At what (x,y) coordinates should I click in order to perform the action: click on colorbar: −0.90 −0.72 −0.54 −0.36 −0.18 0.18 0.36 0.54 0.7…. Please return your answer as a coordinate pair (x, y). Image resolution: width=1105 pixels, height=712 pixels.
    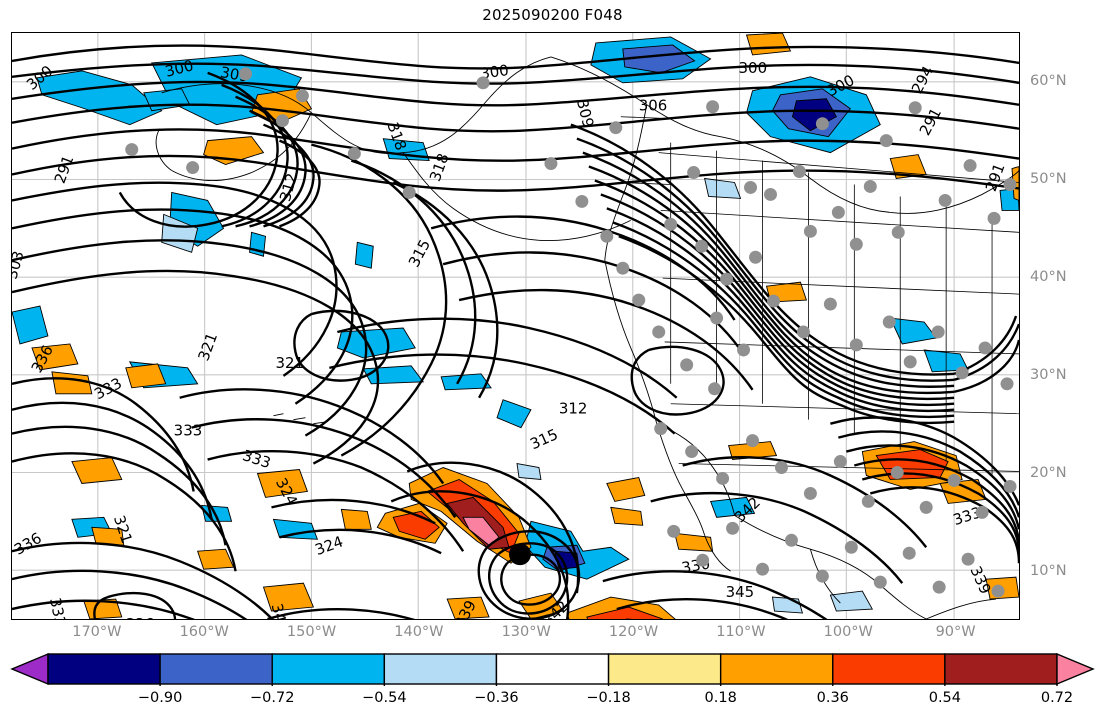
    Looking at the image, I should click on (552, 682).